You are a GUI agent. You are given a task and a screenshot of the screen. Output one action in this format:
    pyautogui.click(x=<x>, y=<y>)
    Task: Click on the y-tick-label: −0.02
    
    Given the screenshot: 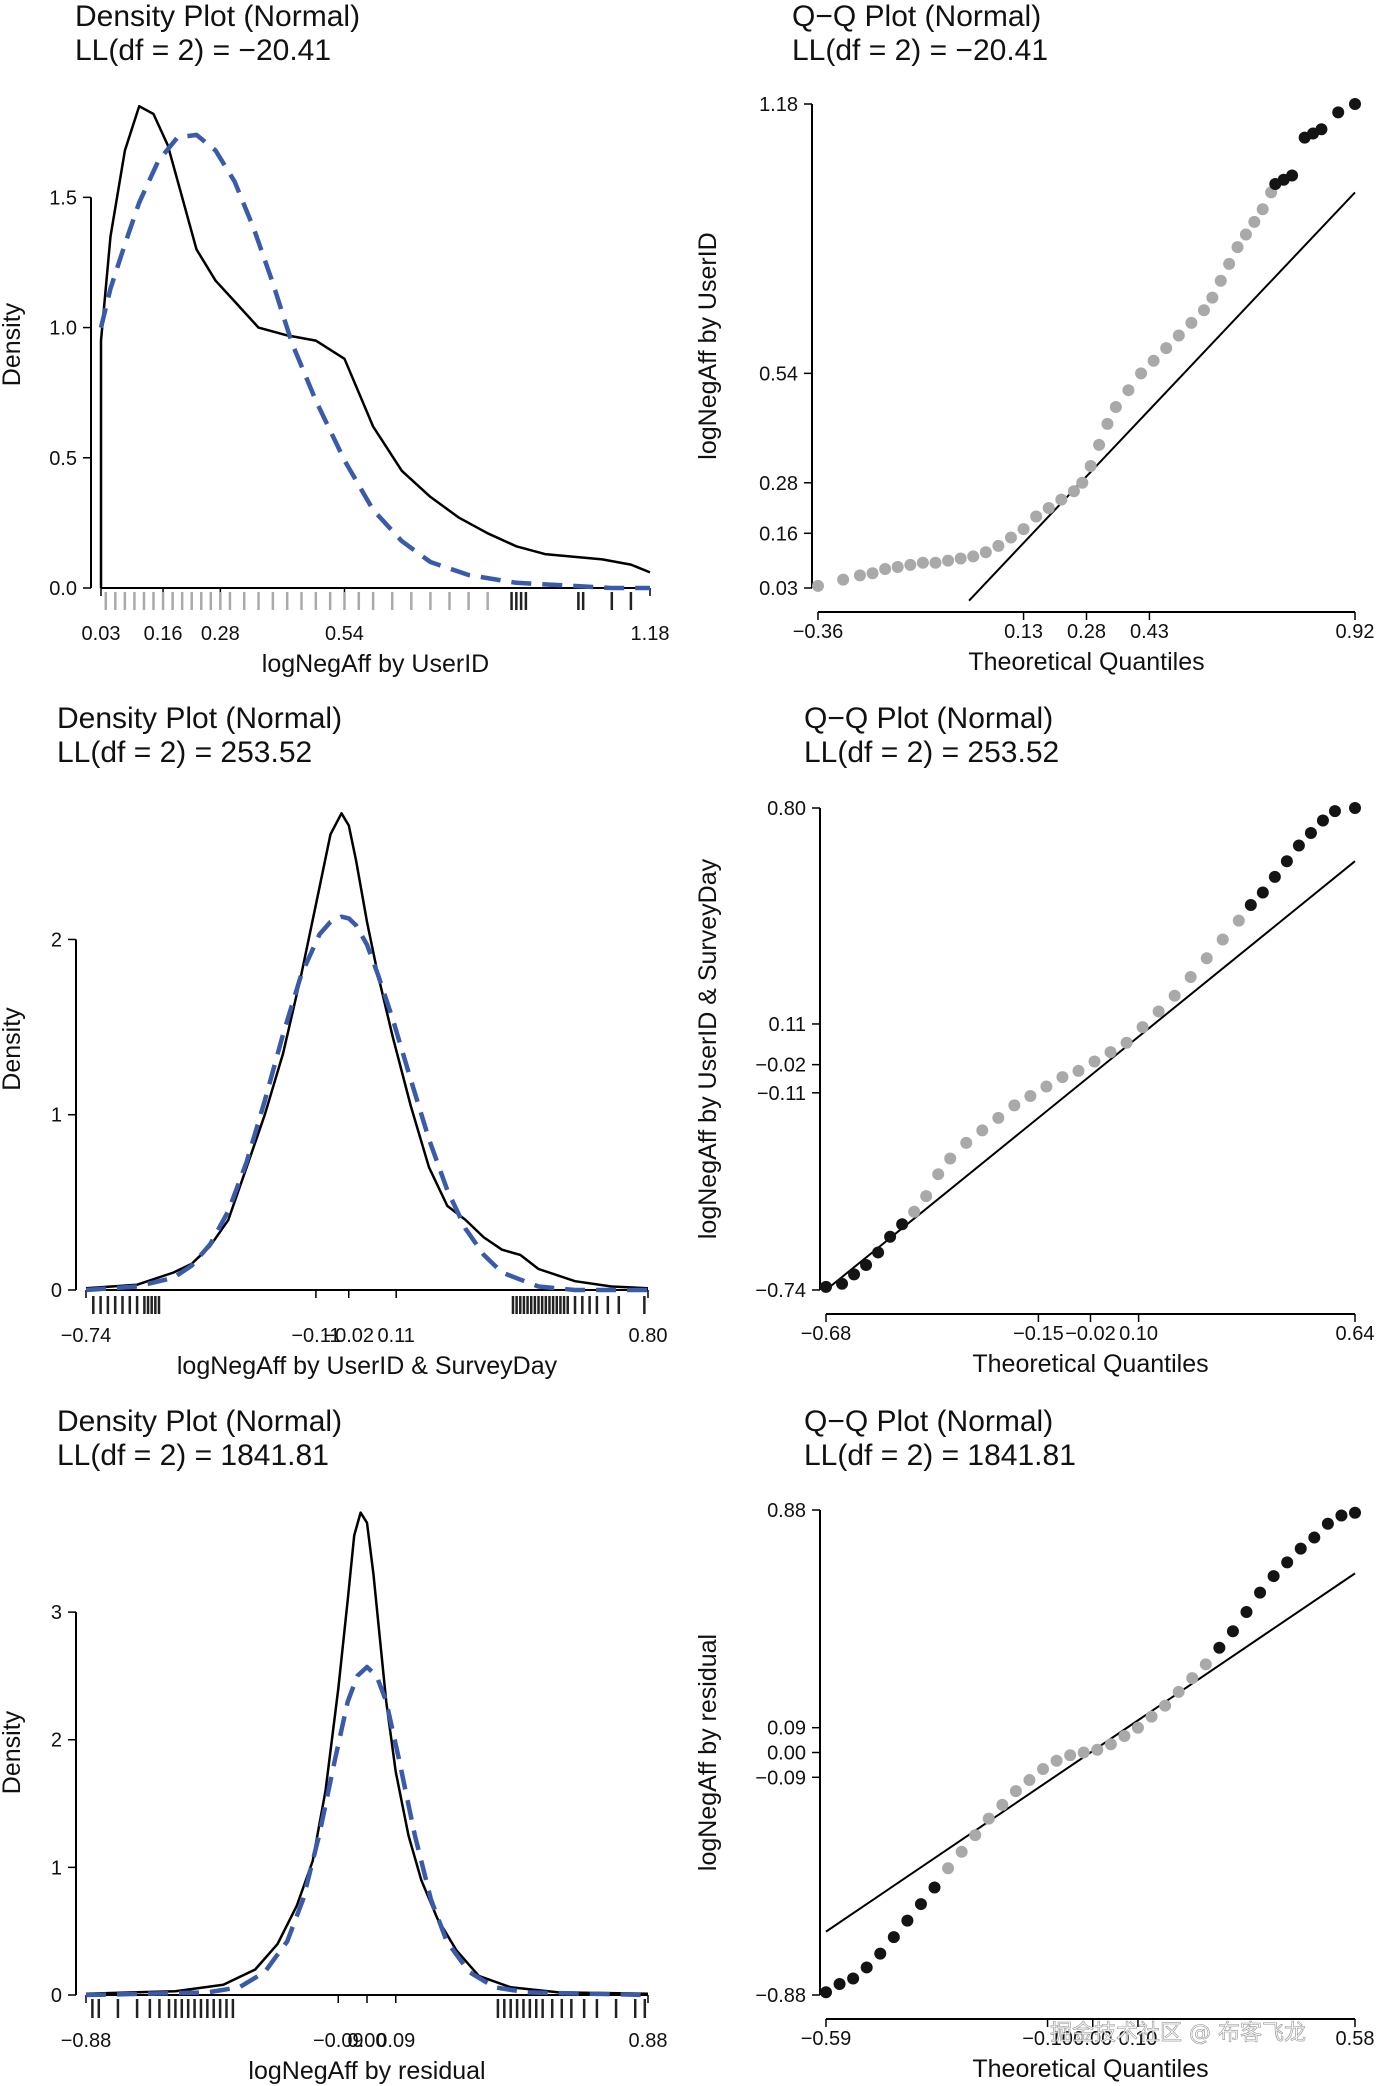 What is the action you would take?
    pyautogui.click(x=780, y=1066)
    